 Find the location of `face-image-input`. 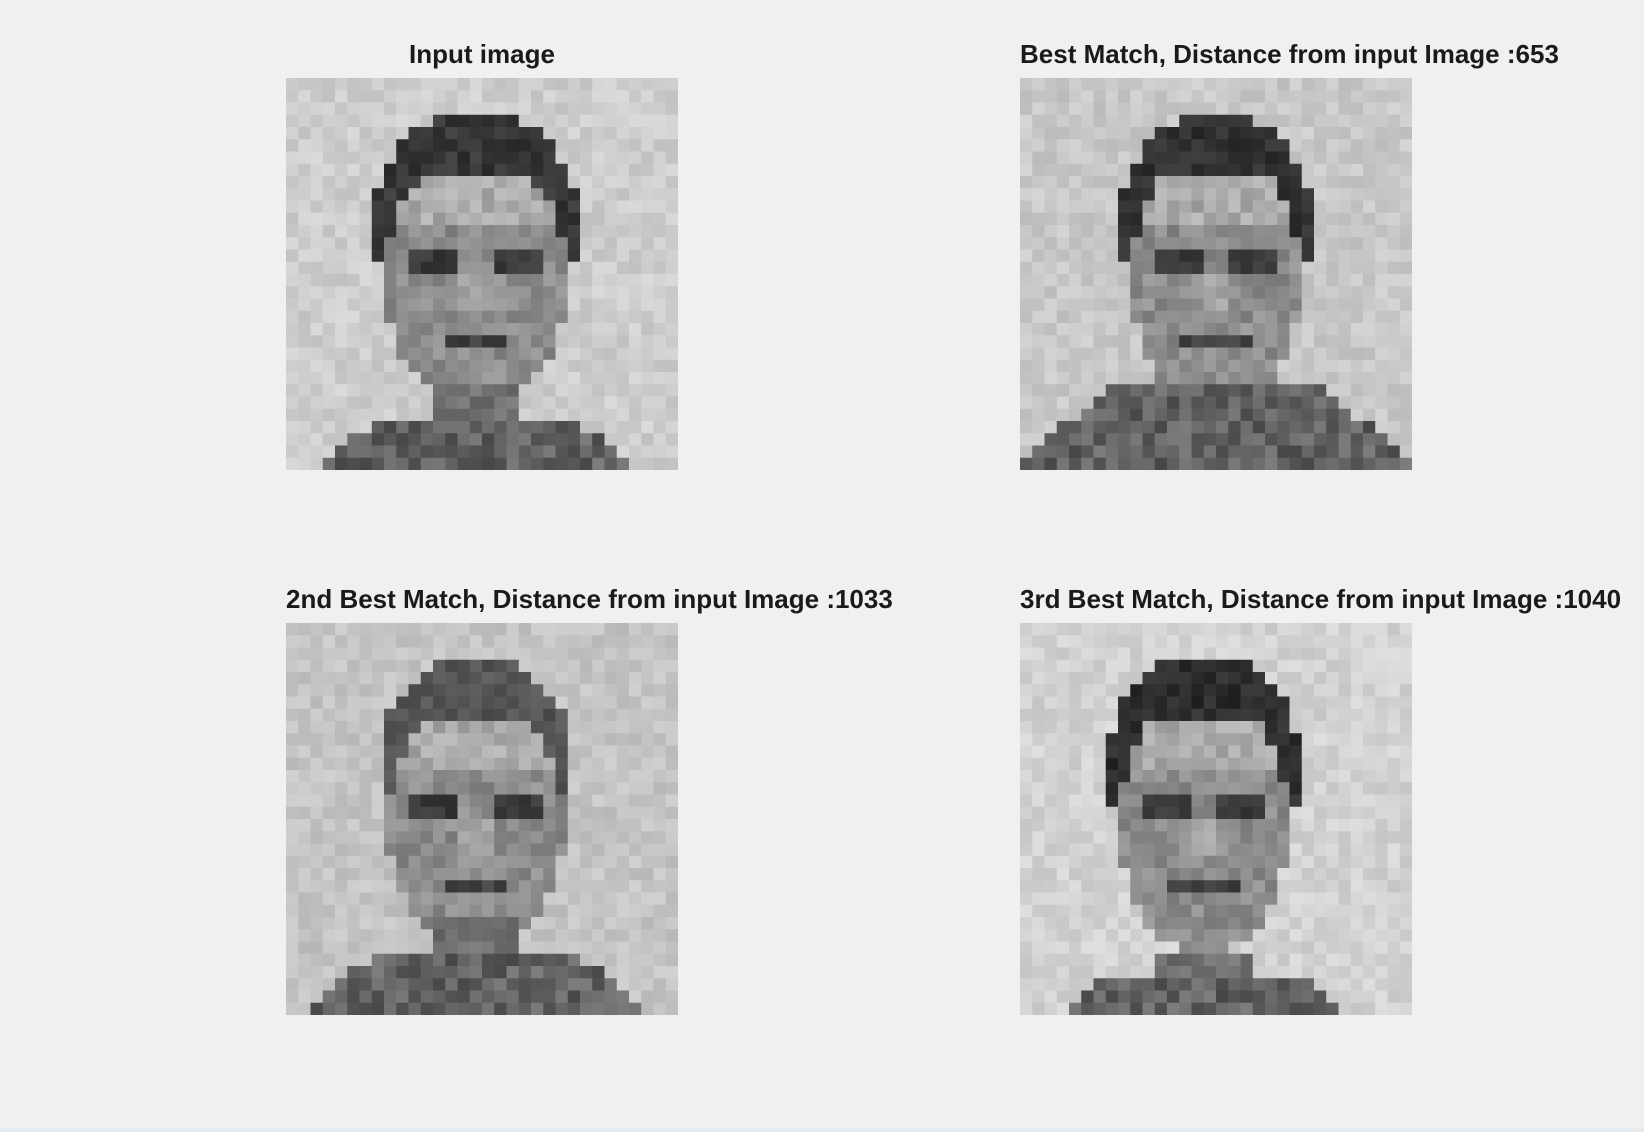

face-image-input is located at coordinates (482, 274).